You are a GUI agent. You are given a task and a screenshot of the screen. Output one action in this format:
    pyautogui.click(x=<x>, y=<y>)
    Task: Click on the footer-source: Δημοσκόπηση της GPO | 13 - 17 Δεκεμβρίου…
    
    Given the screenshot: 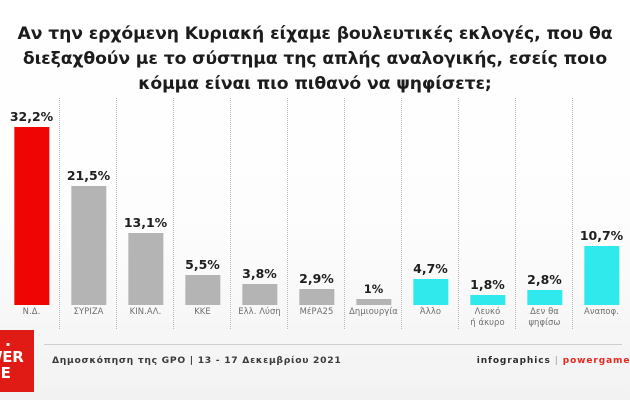 What is the action you would take?
    pyautogui.click(x=197, y=360)
    